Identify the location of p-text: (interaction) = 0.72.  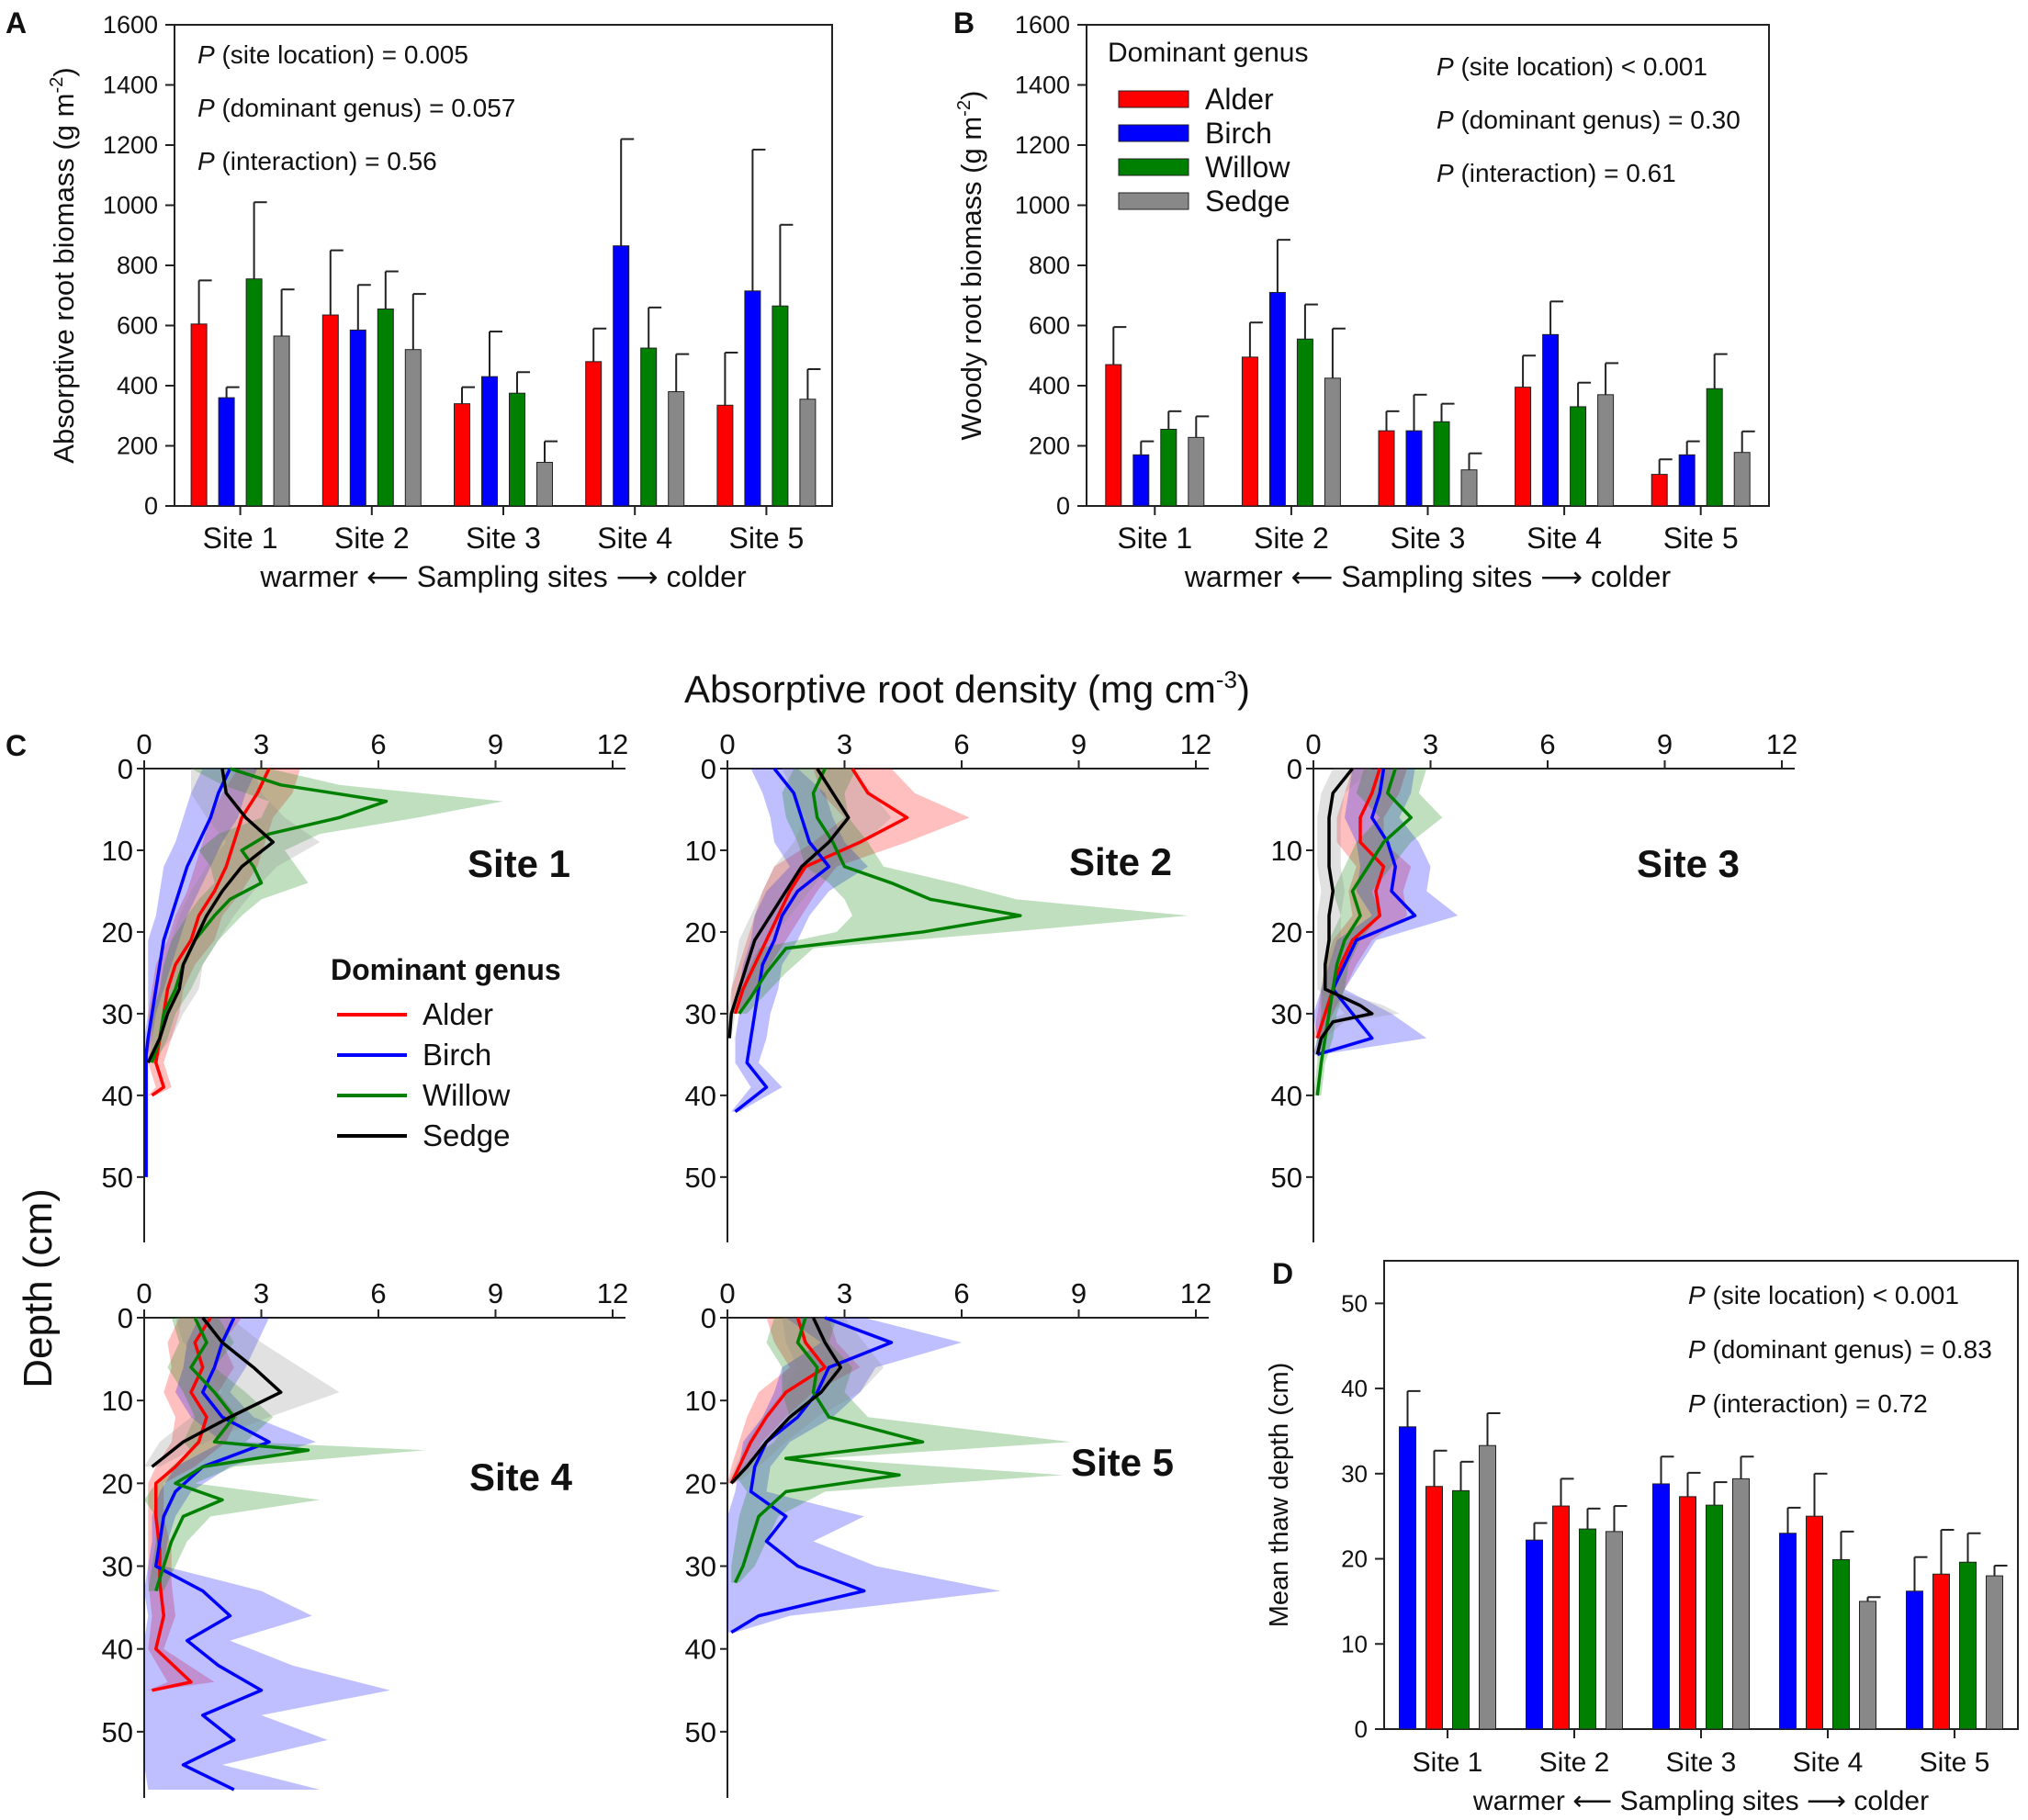
(1817, 1403).